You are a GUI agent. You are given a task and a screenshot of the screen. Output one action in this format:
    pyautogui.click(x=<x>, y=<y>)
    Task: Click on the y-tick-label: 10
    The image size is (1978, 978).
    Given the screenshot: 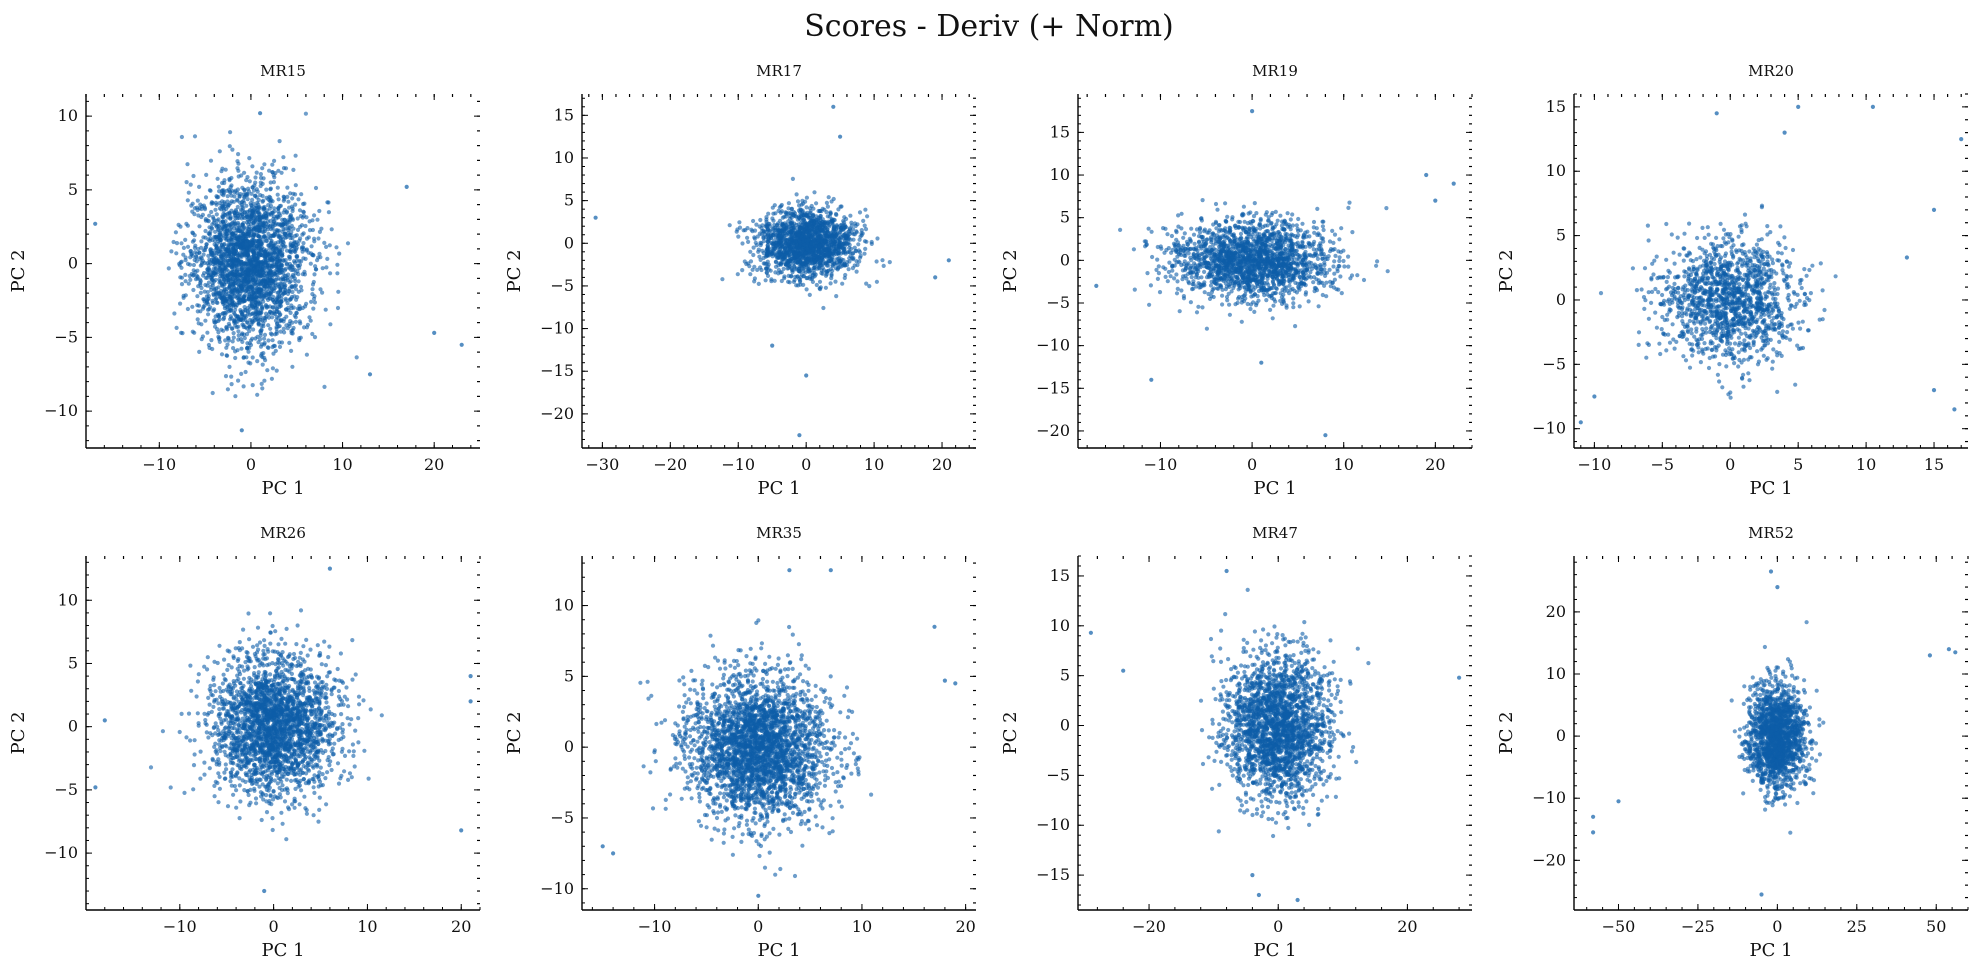 What is the action you would take?
    pyautogui.click(x=564, y=157)
    